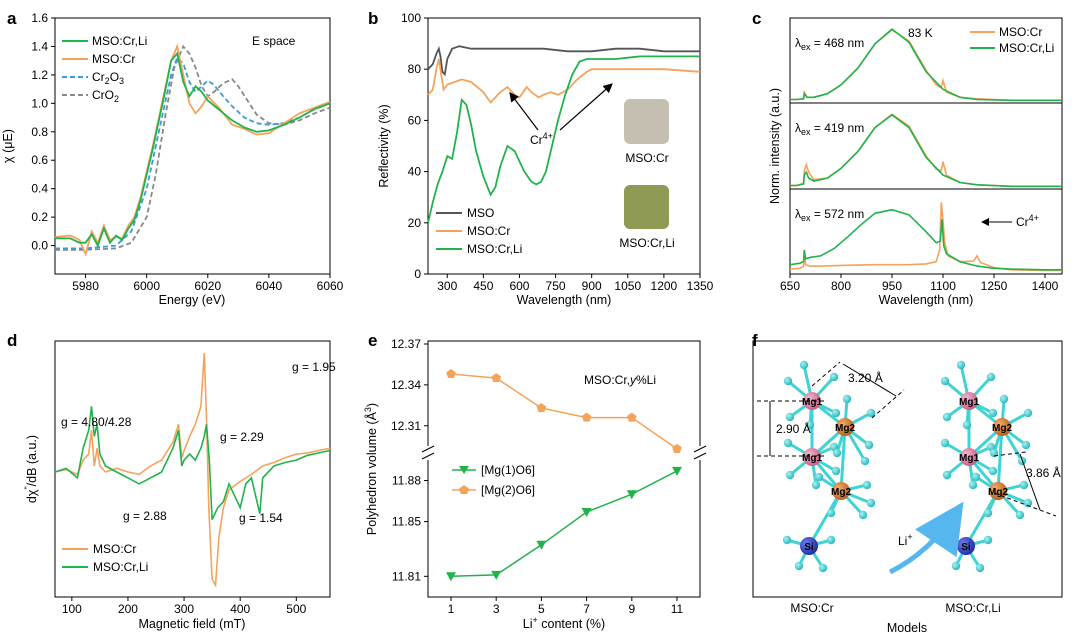 This screenshot has width=1080, height=639. What do you see at coordinates (296, 609) in the screenshot?
I see `x-tick-label-500: 500` at bounding box center [296, 609].